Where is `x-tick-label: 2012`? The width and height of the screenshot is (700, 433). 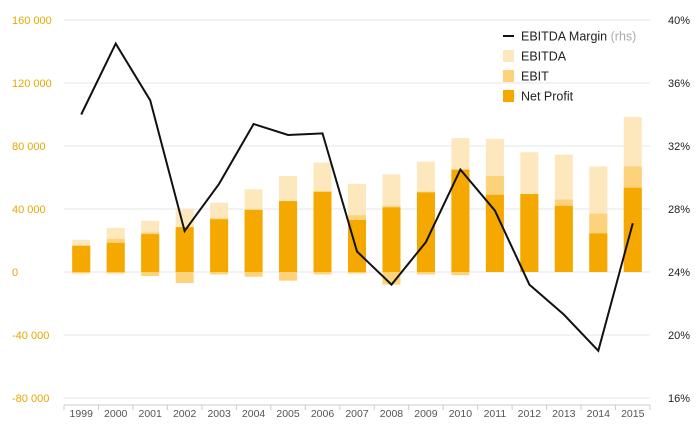
x-tick-label: 2012 is located at coordinates (530, 414).